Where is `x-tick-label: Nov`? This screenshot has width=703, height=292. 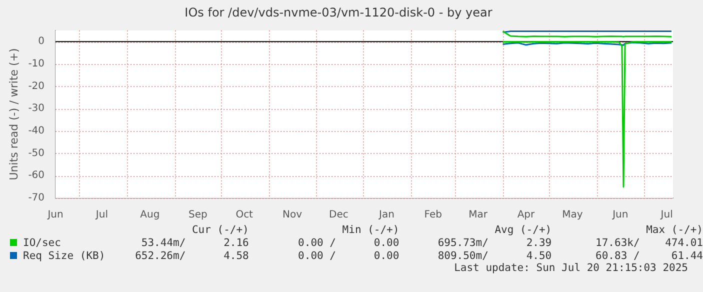
x-tick-label: Nov is located at coordinates (292, 215).